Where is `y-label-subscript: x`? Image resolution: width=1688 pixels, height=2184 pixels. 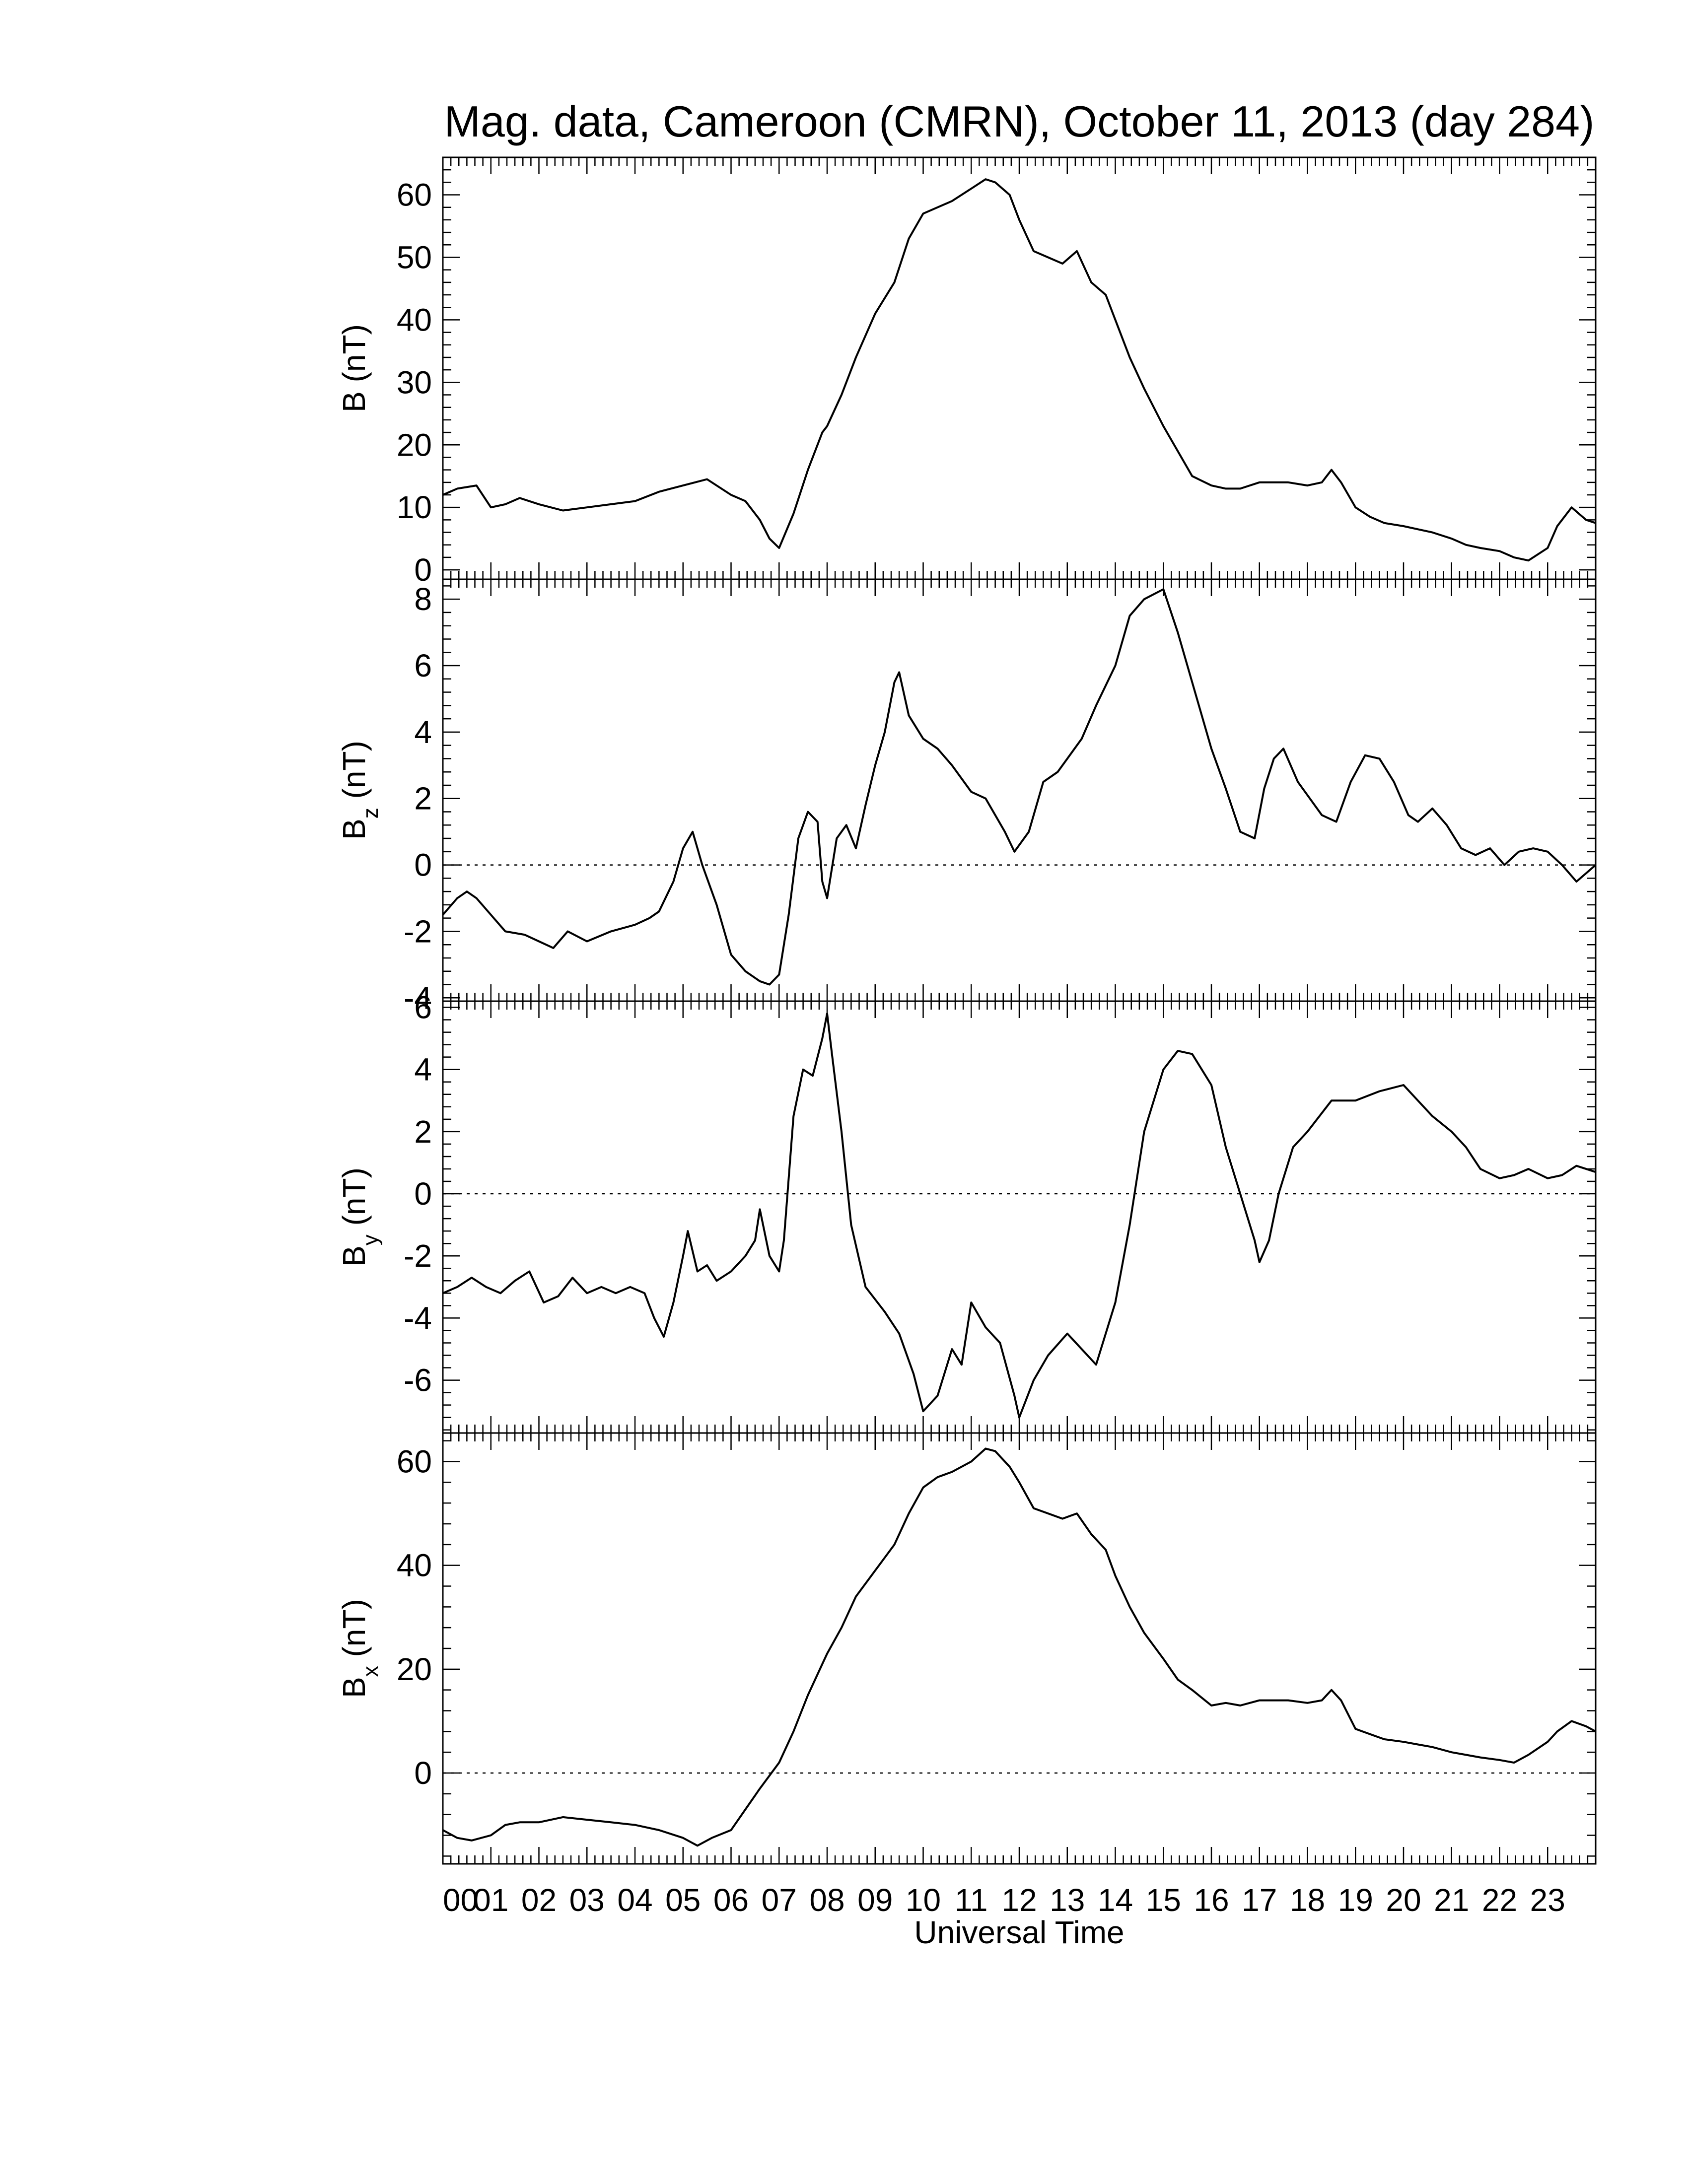
y-label-subscript: x is located at coordinates (370, 1671).